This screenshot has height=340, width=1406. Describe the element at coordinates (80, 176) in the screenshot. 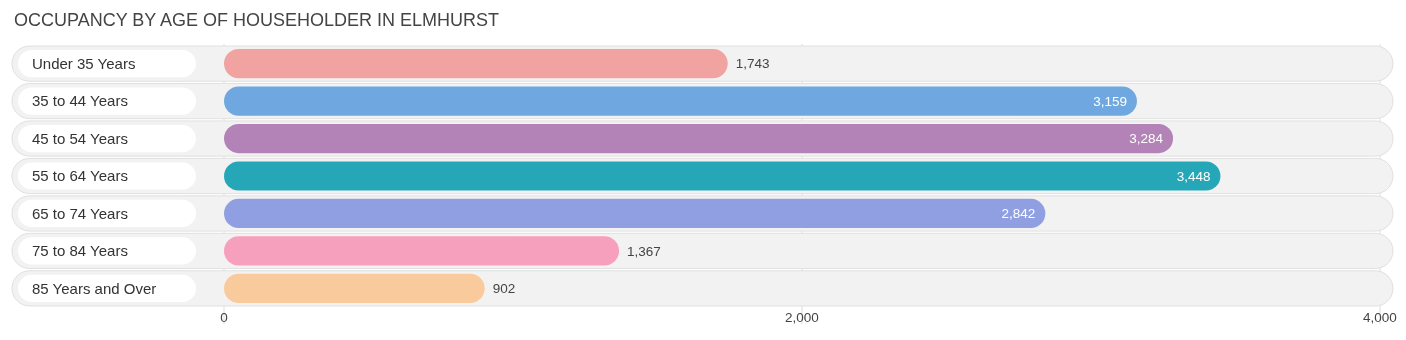

I see `y-tick-label: 55 to 64 Years` at that location.